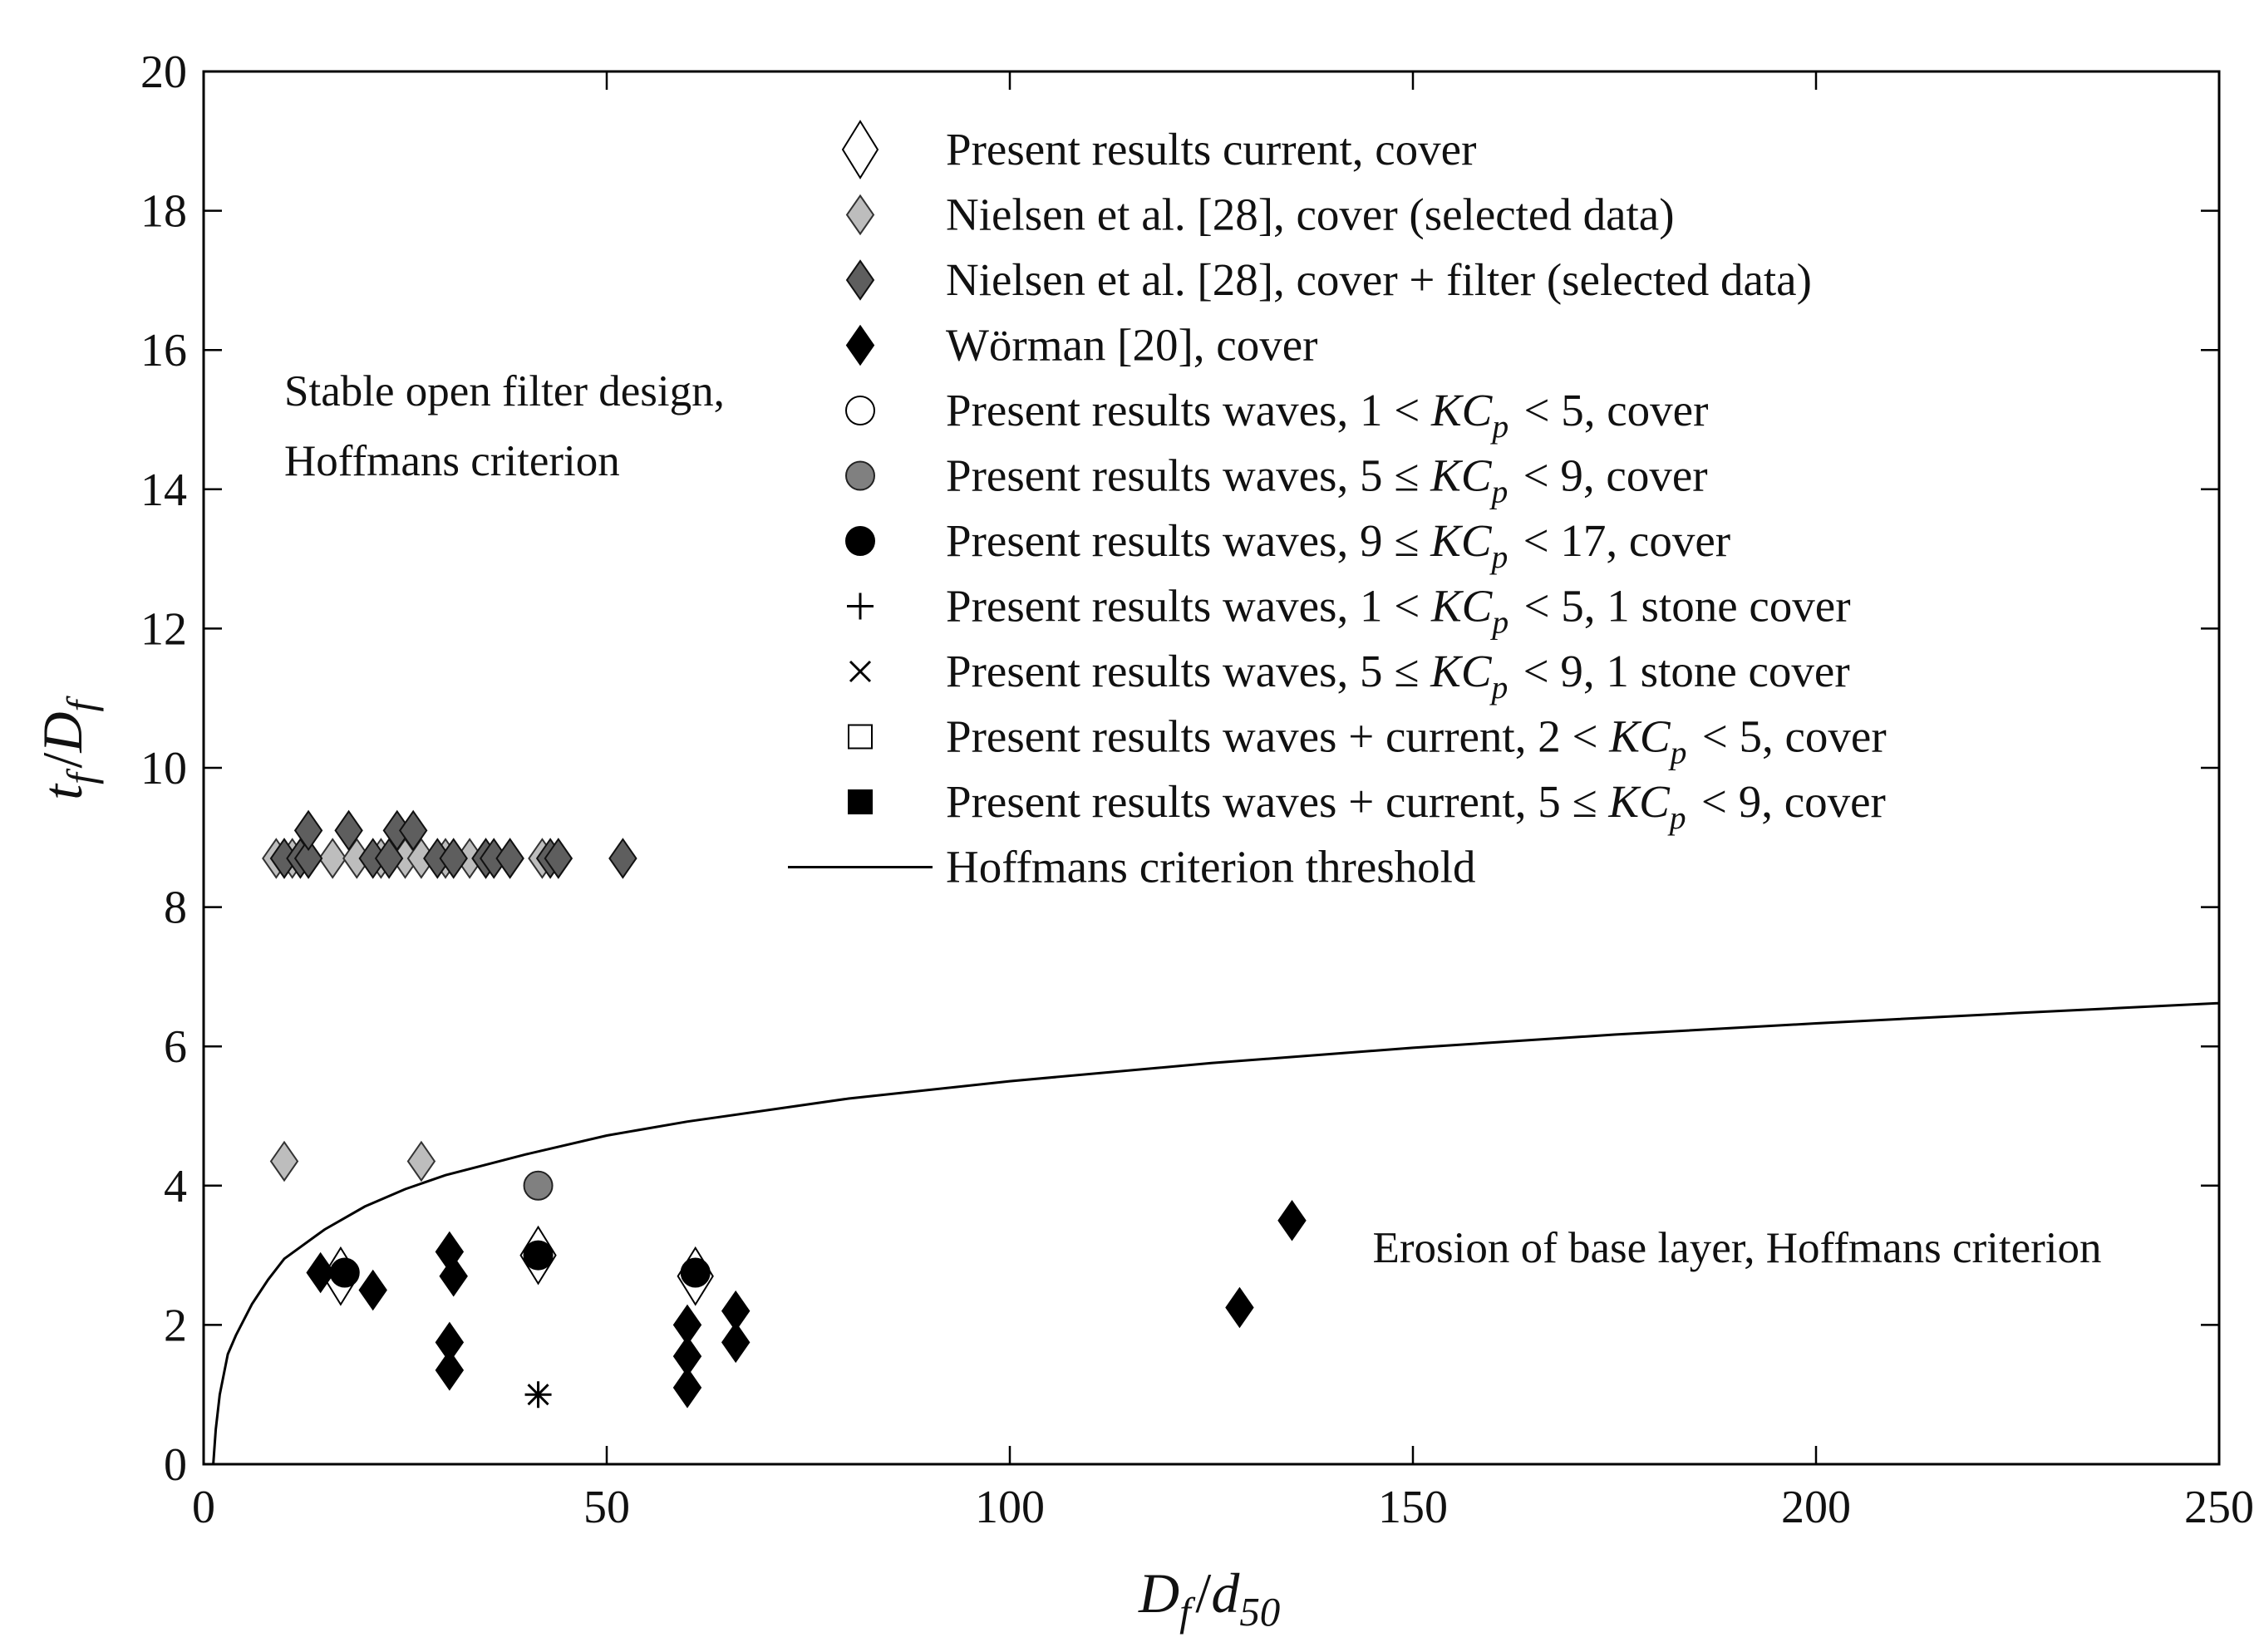 The width and height of the screenshot is (2264, 1652). Describe the element at coordinates (606, 1507) in the screenshot. I see `x-tick-label: 50` at that location.